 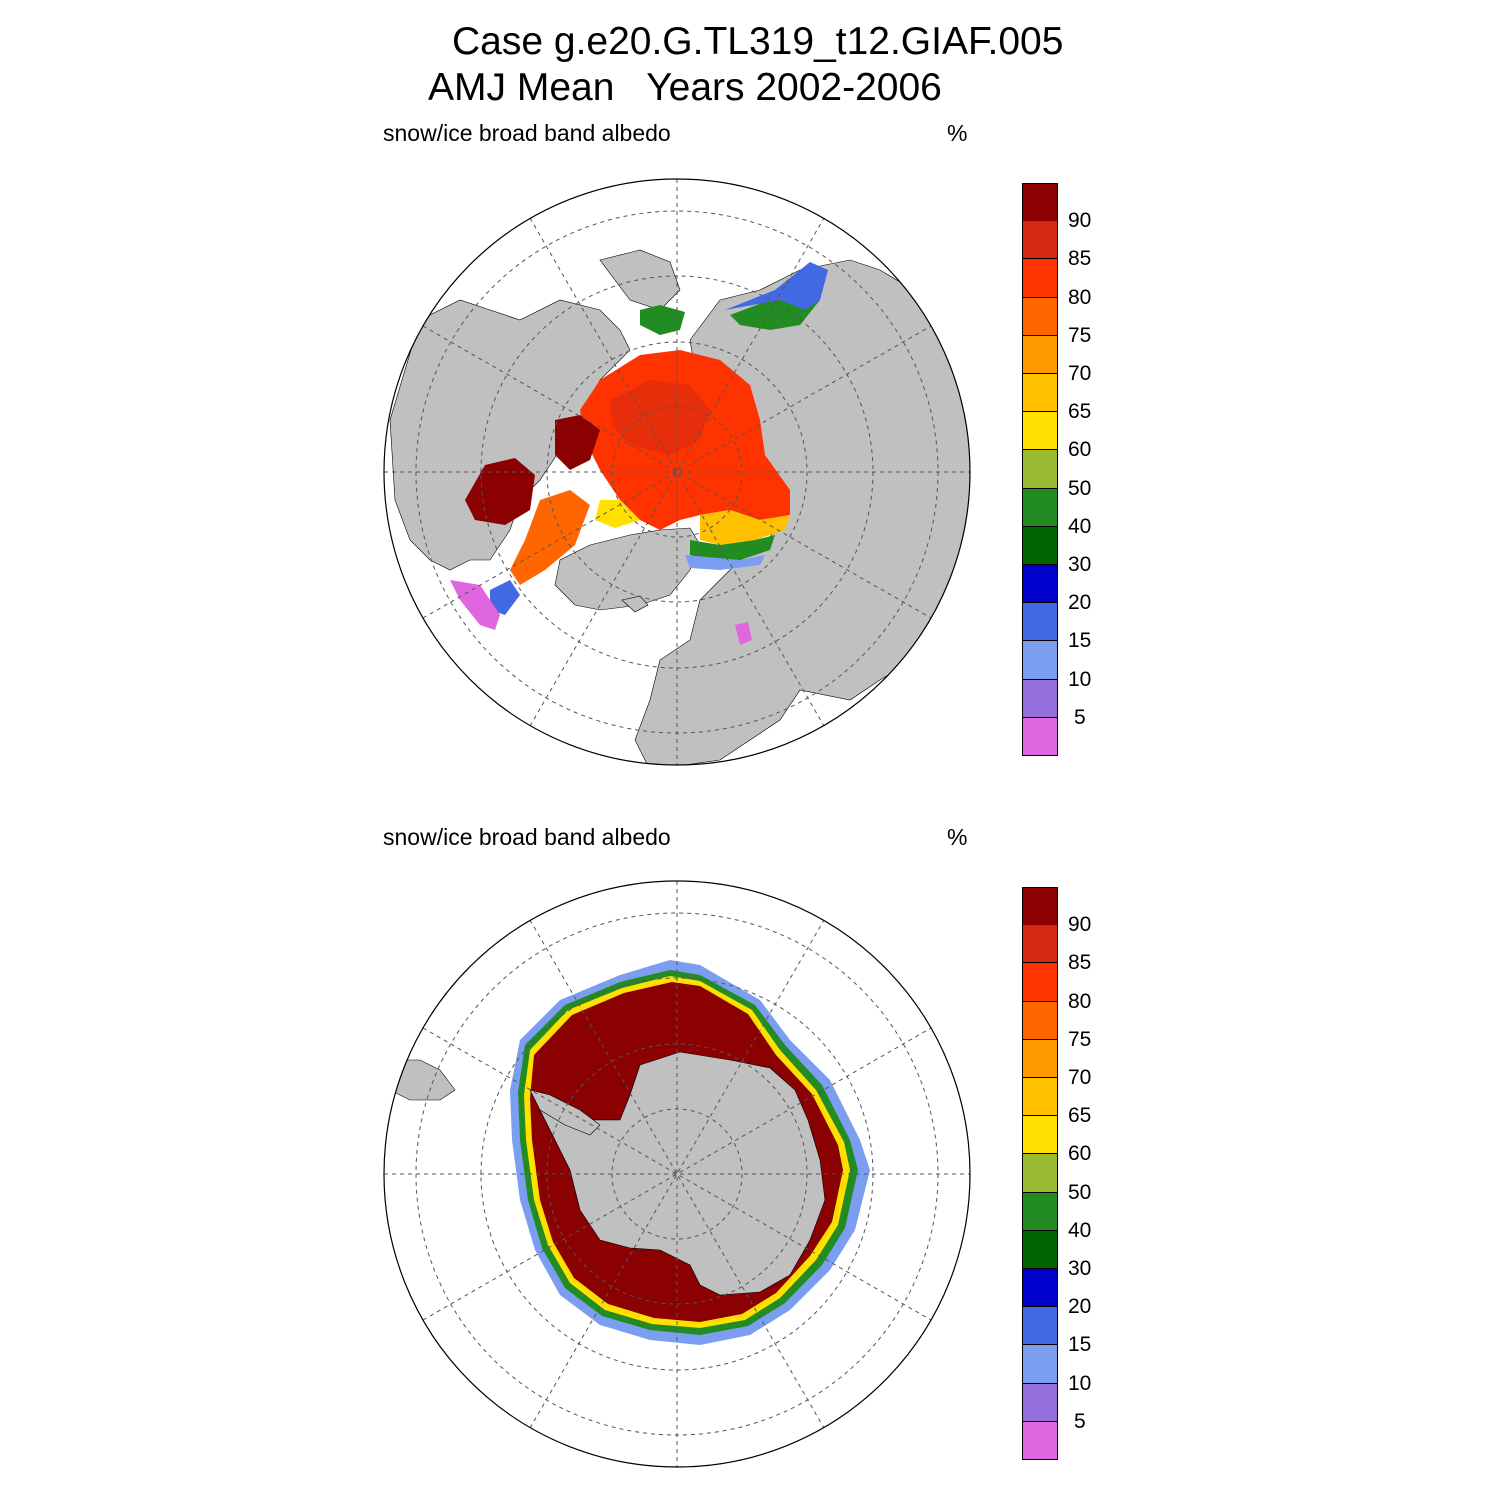 I want to click on north-colorbar-tick-label: 65, so click(x=1080, y=412).